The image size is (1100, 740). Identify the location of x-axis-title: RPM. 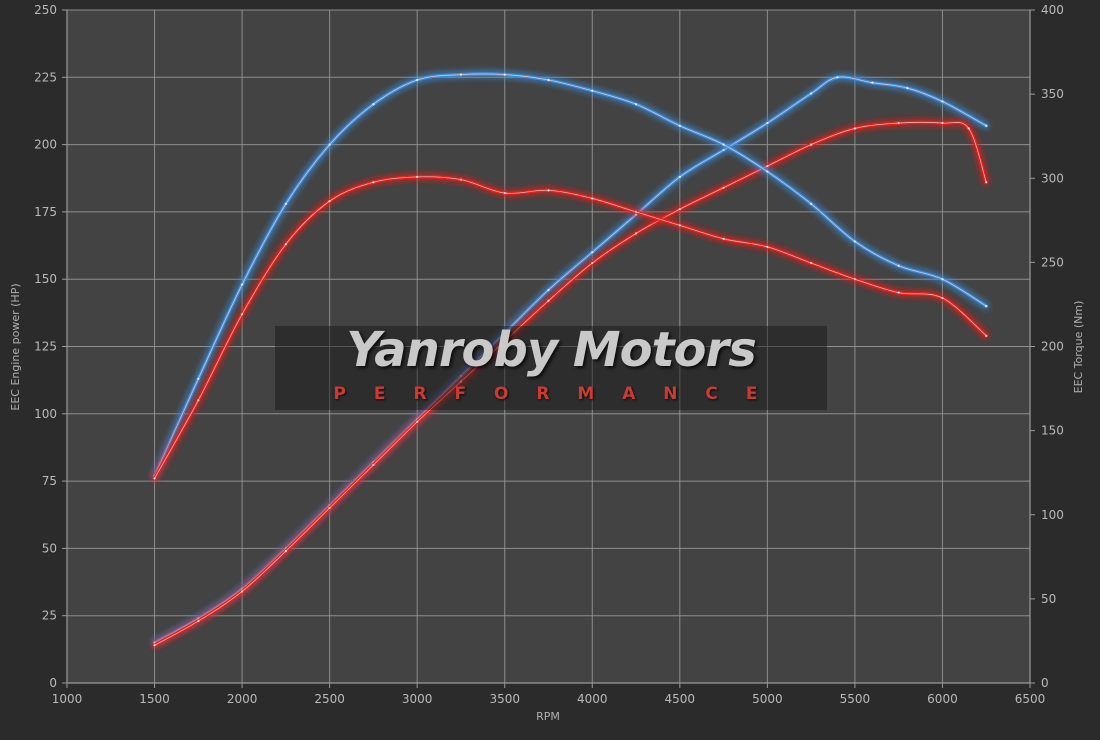
(548, 716).